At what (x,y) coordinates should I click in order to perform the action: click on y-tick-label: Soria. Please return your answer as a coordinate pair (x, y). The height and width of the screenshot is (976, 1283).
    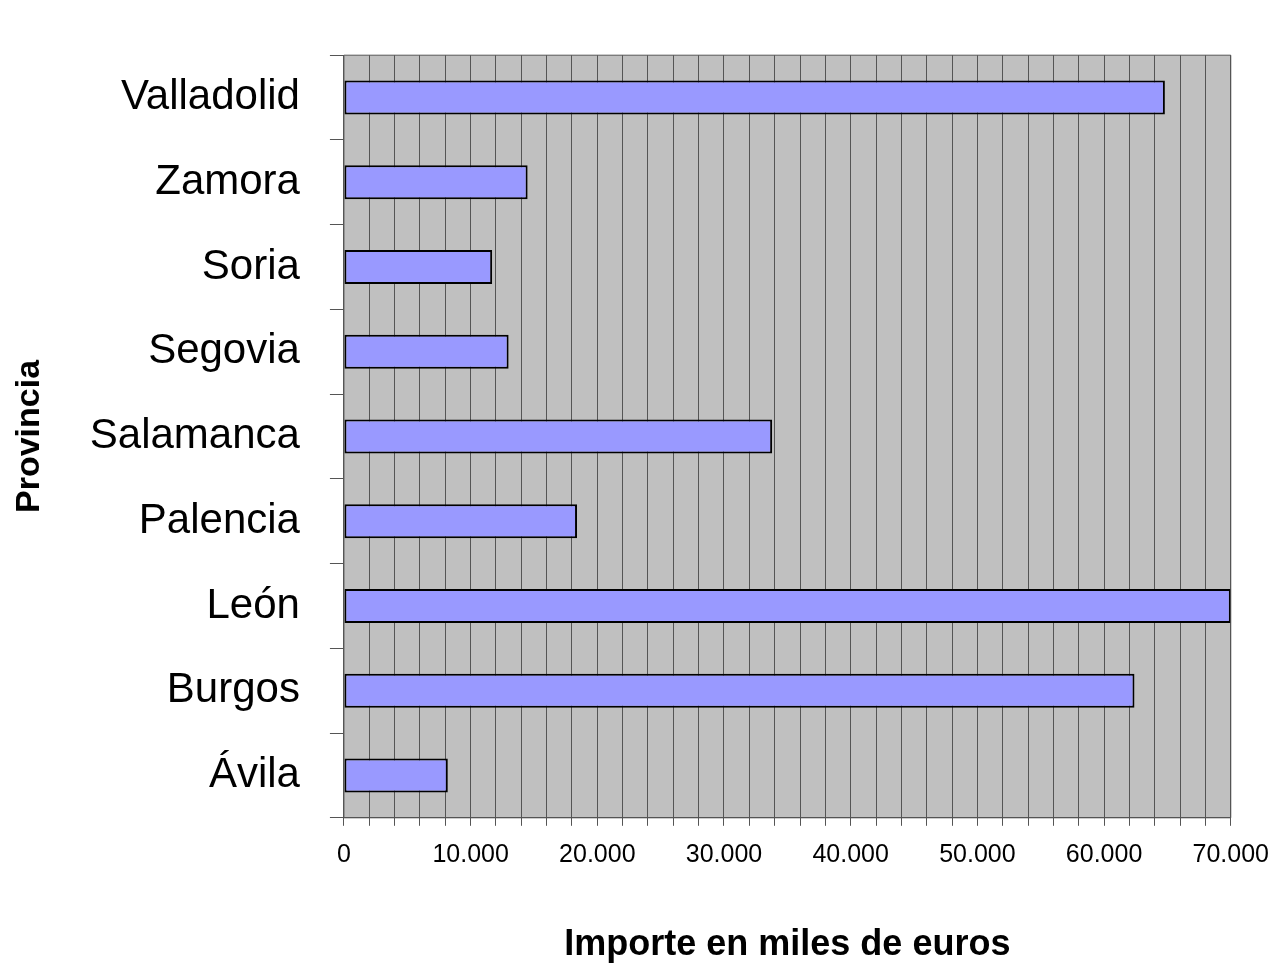
    Looking at the image, I should click on (251, 264).